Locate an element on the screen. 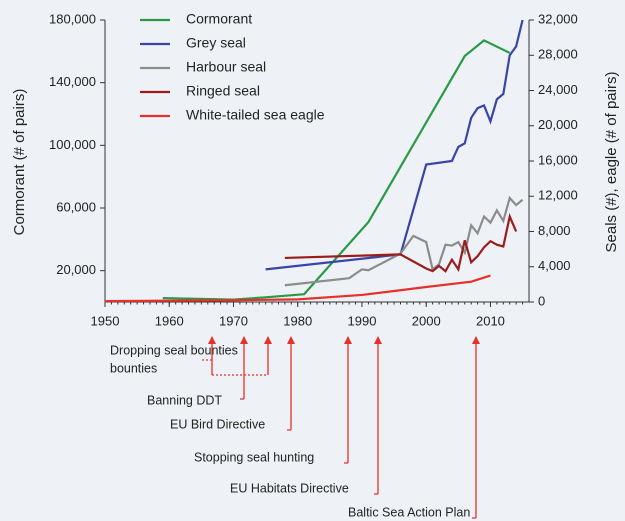  annotation: Banning DDT is located at coordinates (184, 400).